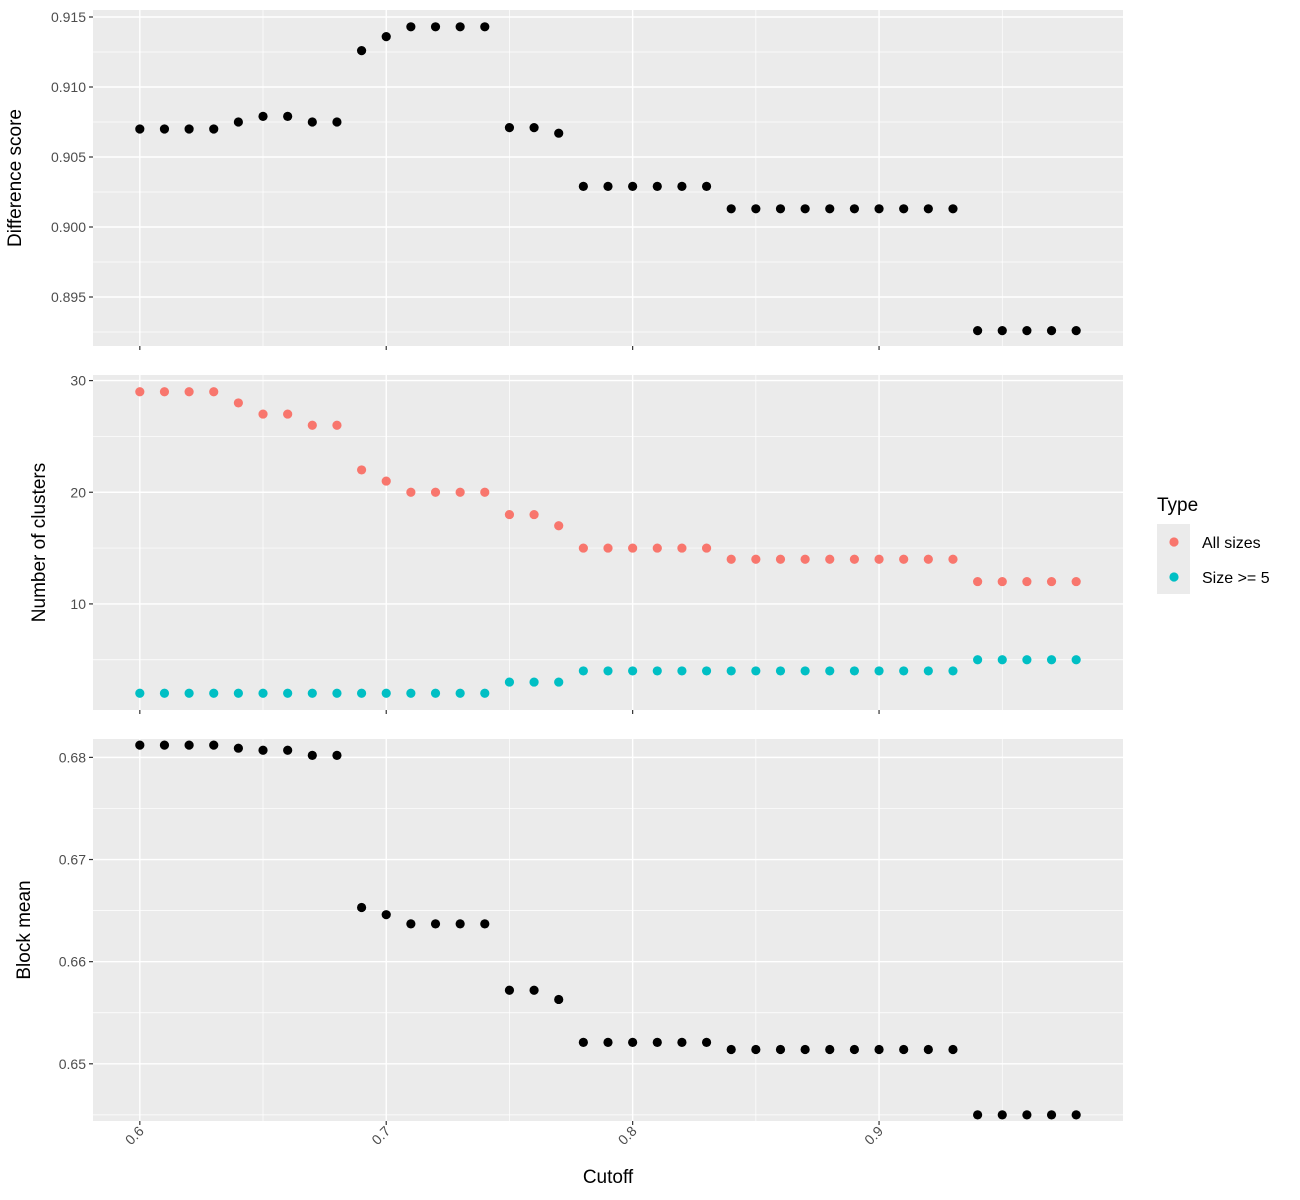 The image size is (1300, 1200). What do you see at coordinates (72, 757) in the screenshot?
I see `y-tick-label: 0.68` at bounding box center [72, 757].